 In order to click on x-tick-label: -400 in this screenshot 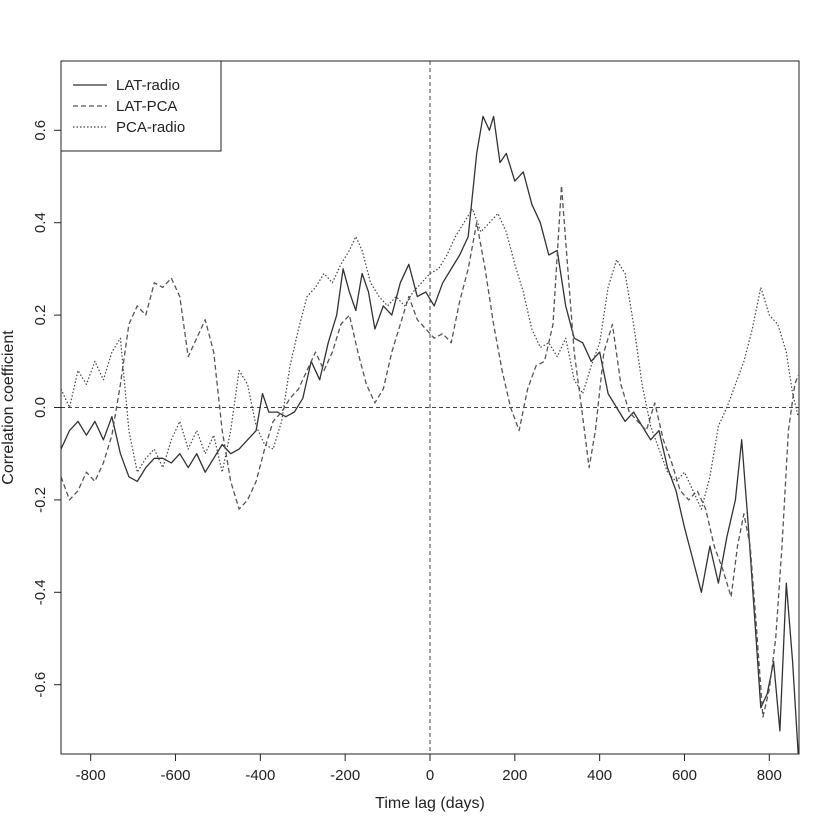, I will do `click(260, 775)`.